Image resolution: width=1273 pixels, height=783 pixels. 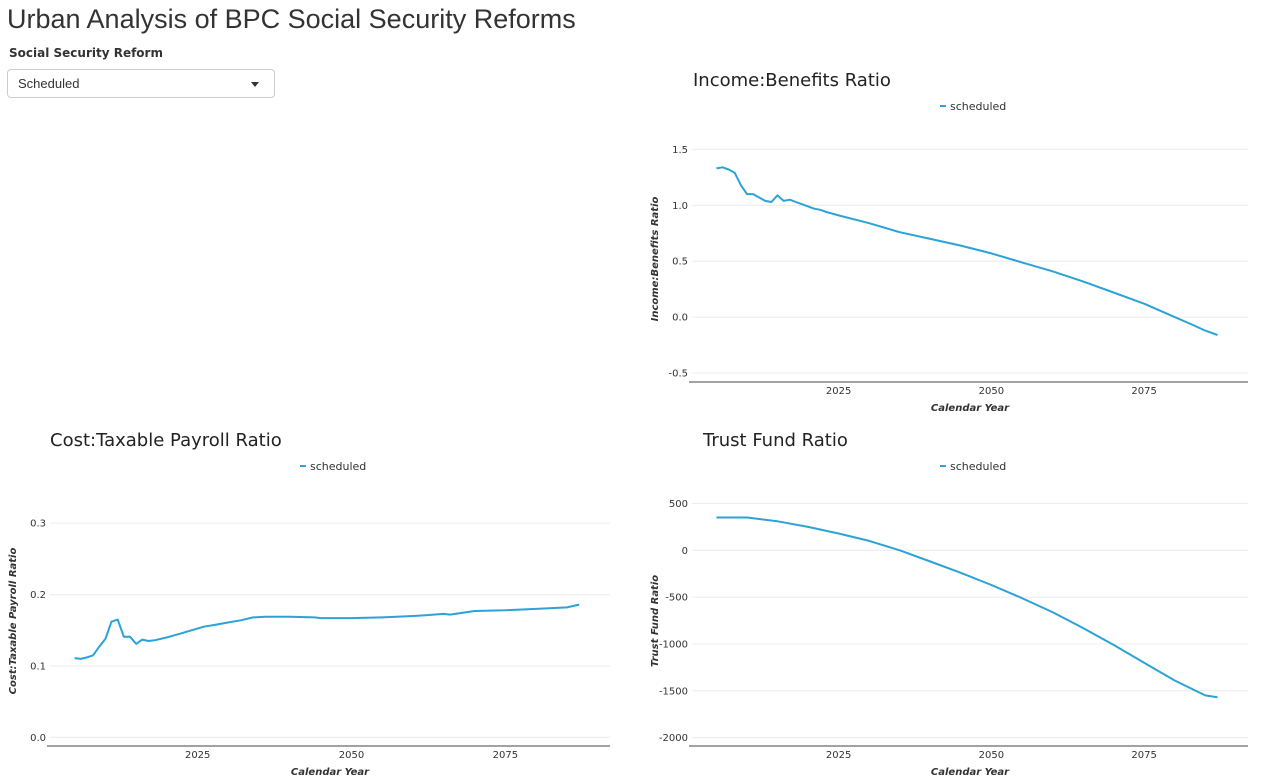 I want to click on y-axis-title: Trust Fund Ratio, so click(x=655, y=621).